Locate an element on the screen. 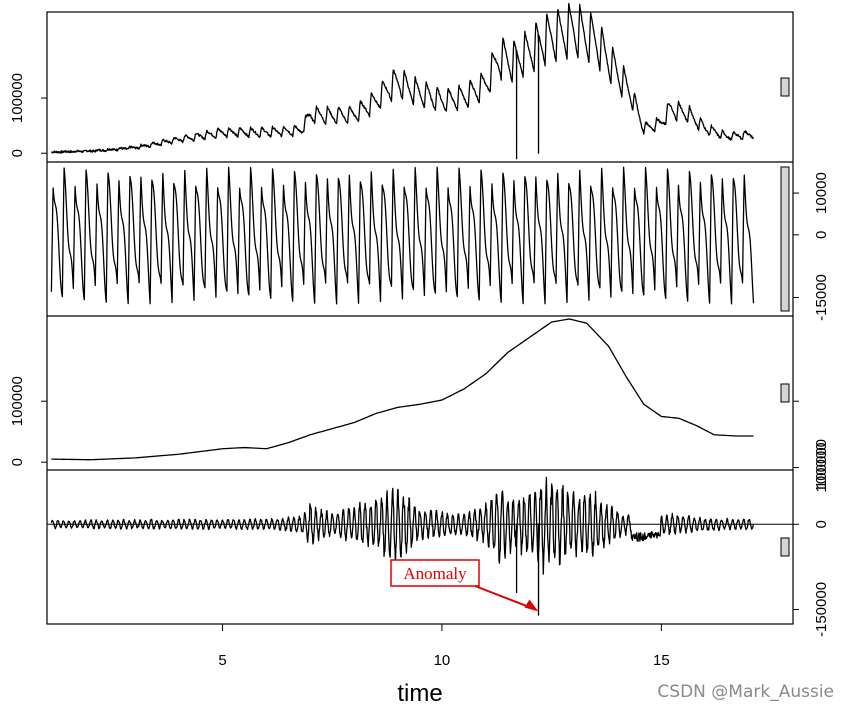  watermark: CSDN @Mark_Aussie is located at coordinates (745, 692).